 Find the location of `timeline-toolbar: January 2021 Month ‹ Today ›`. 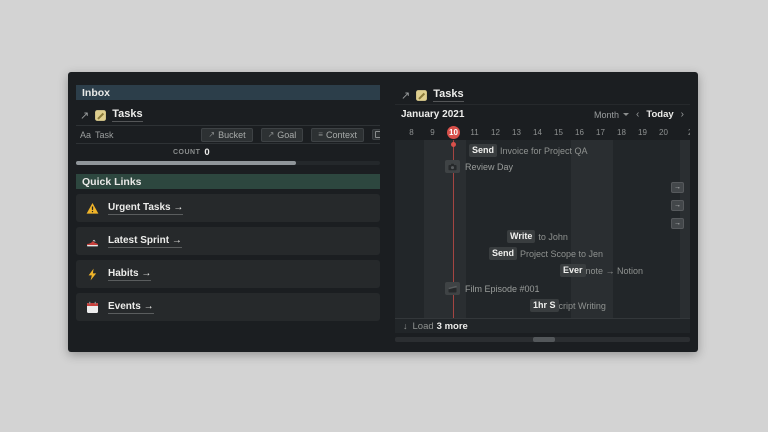

timeline-toolbar: January 2021 Month ‹ Today › is located at coordinates (542, 114).